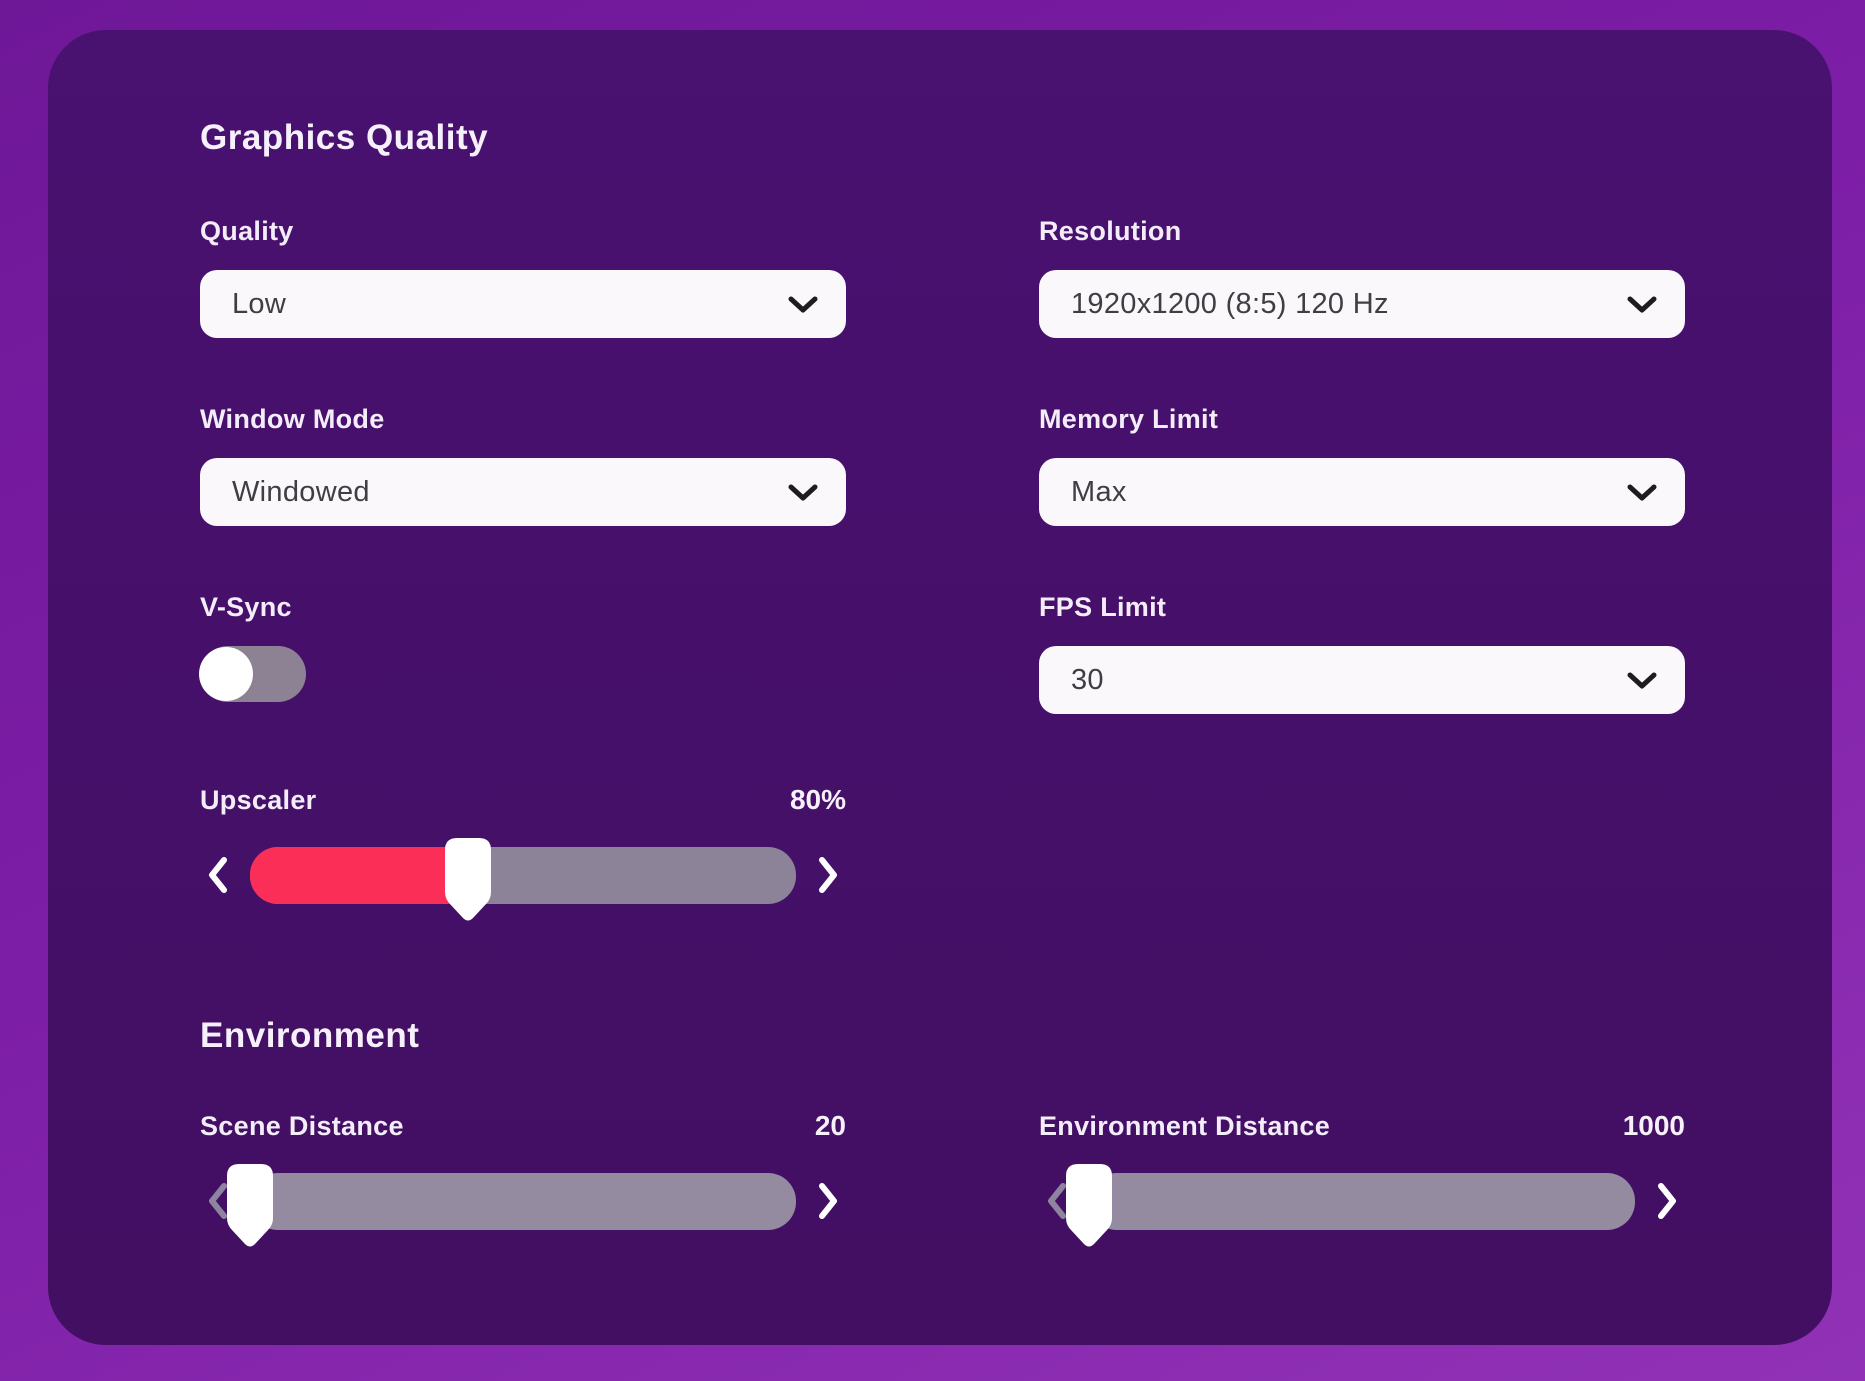  Describe the element at coordinates (830, 1125) in the screenshot. I see `scene-distance-value: 20` at that location.